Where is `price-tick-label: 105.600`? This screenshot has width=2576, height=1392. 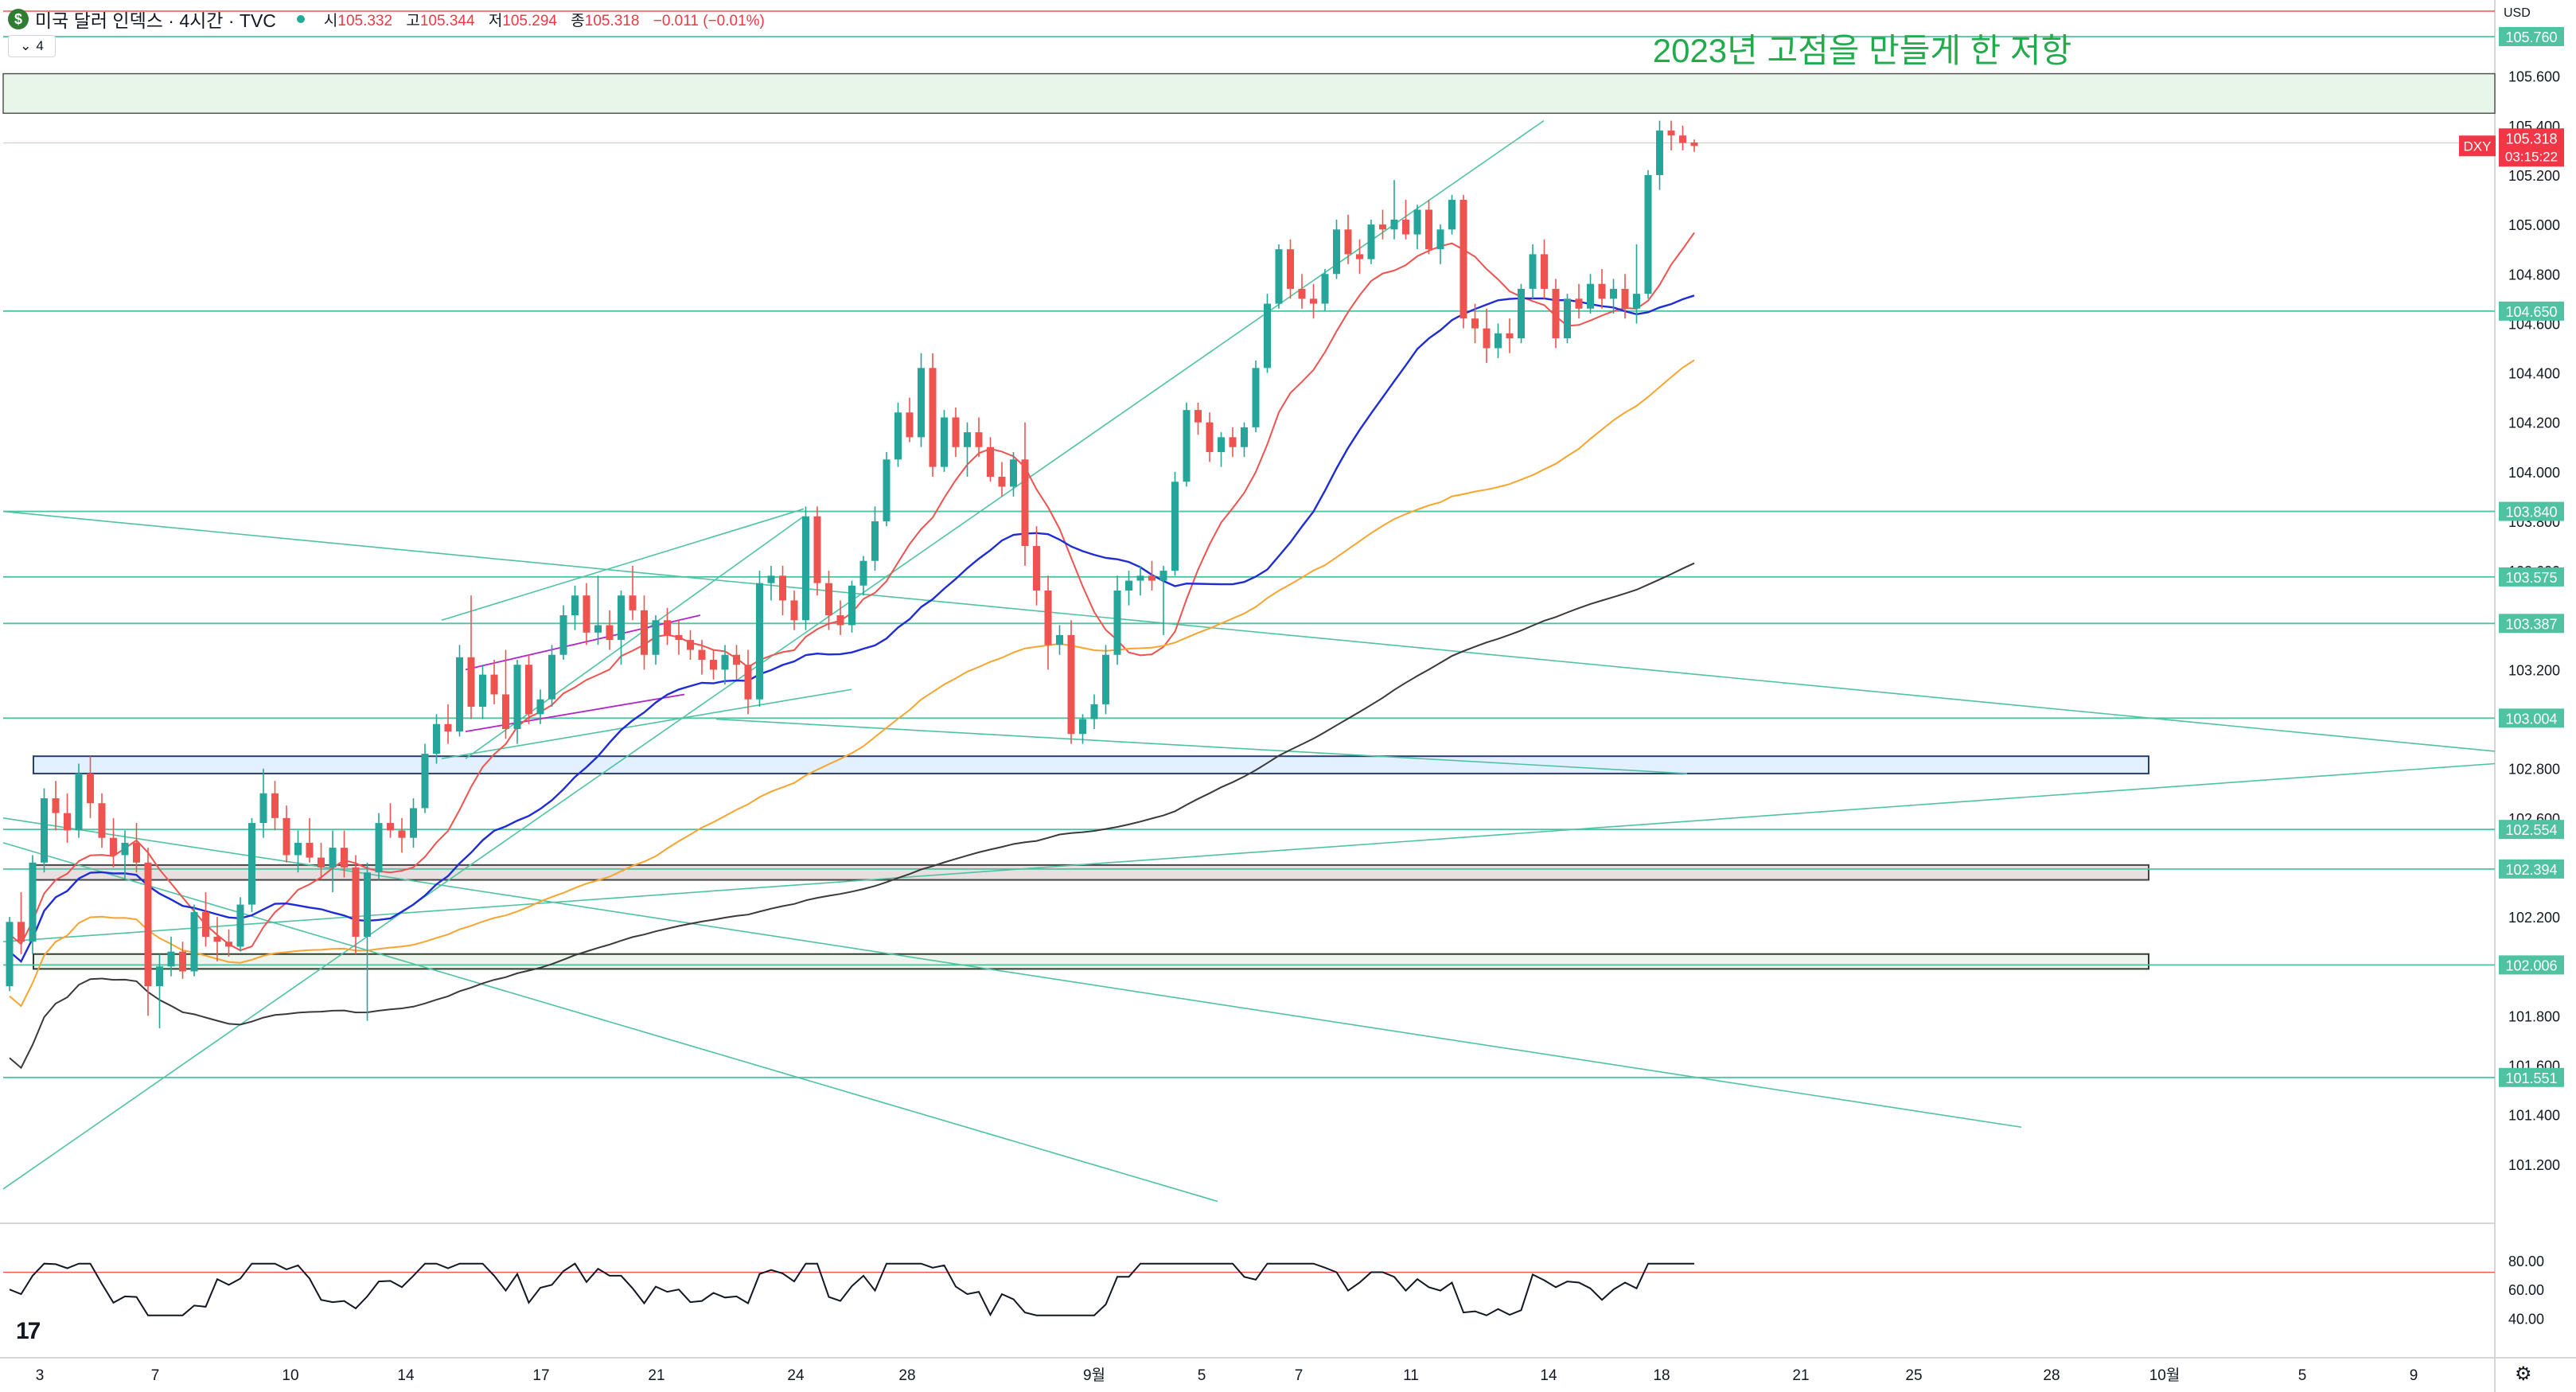 price-tick-label: 105.600 is located at coordinates (2534, 77).